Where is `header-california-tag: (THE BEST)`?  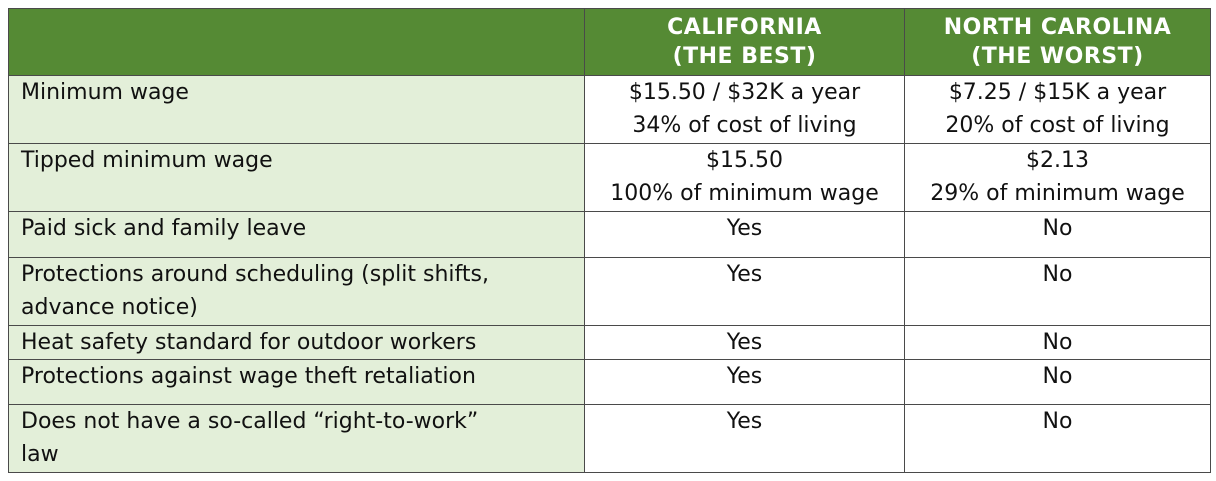 header-california-tag: (THE BEST) is located at coordinates (744, 56).